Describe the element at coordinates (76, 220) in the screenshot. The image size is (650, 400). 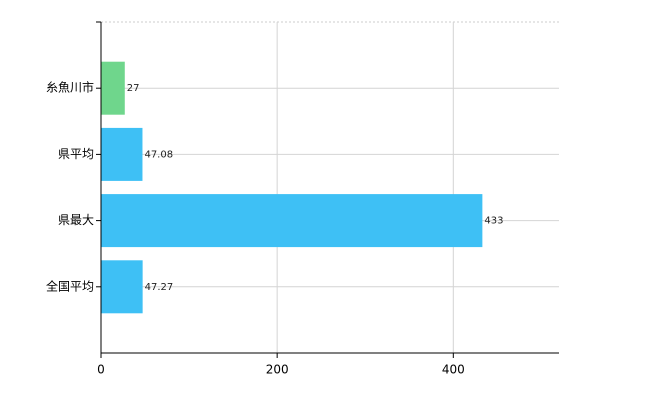
I see `y-tick-label: 県最大` at that location.